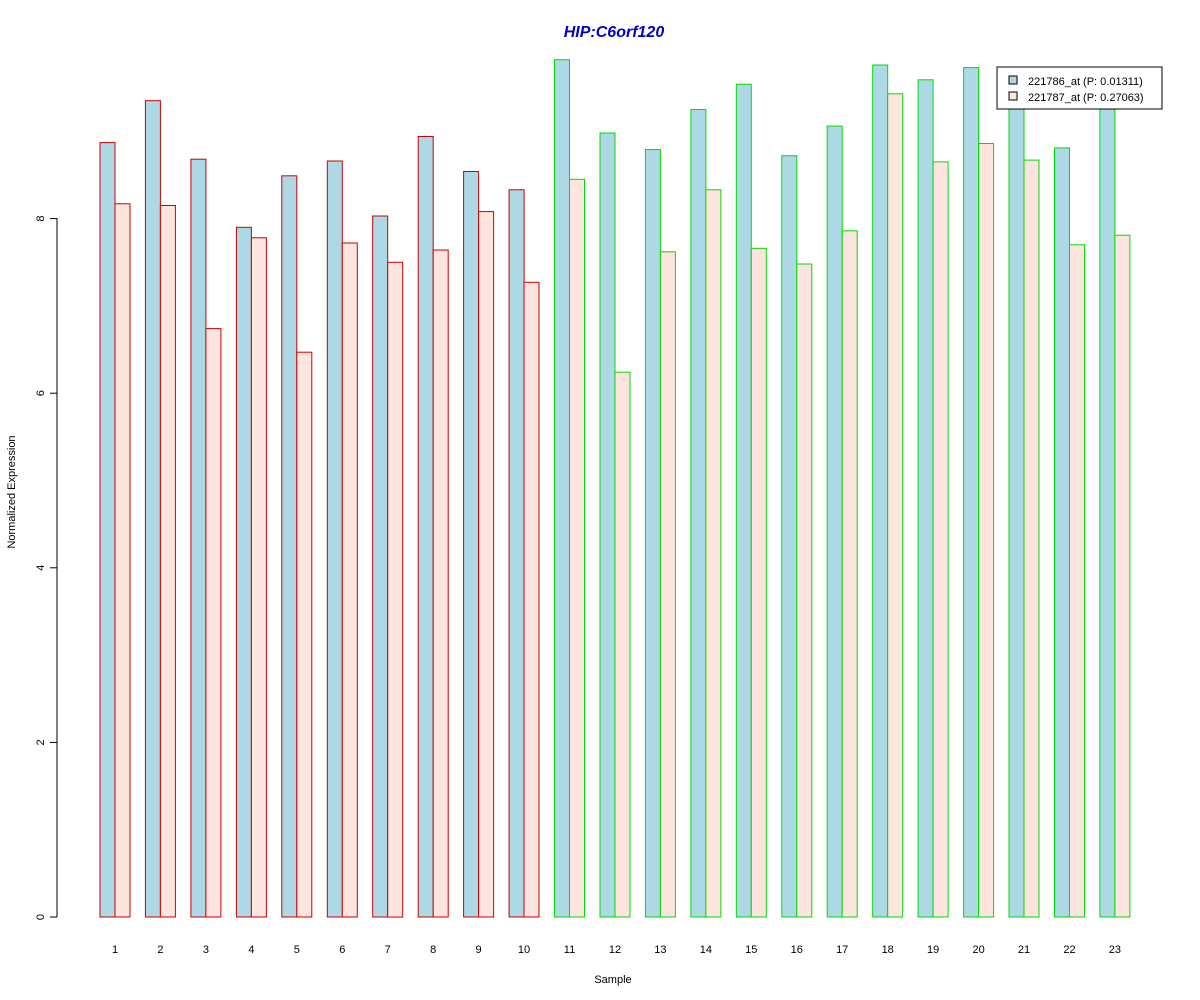 The height and width of the screenshot is (1000, 1200). I want to click on x-tick-label: 14, so click(706, 950).